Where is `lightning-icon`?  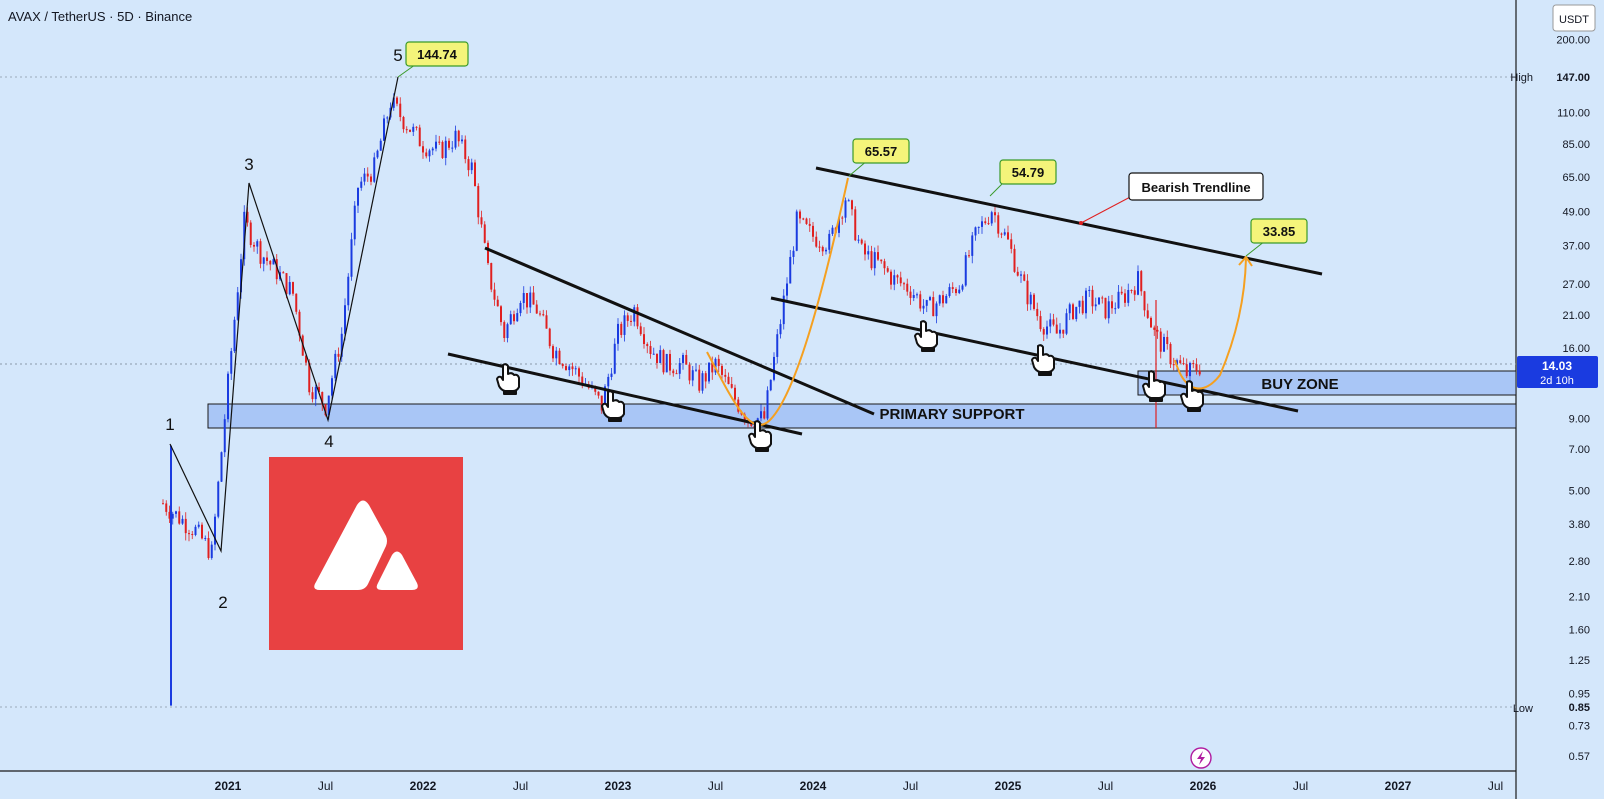
lightning-icon is located at coordinates (1201, 758).